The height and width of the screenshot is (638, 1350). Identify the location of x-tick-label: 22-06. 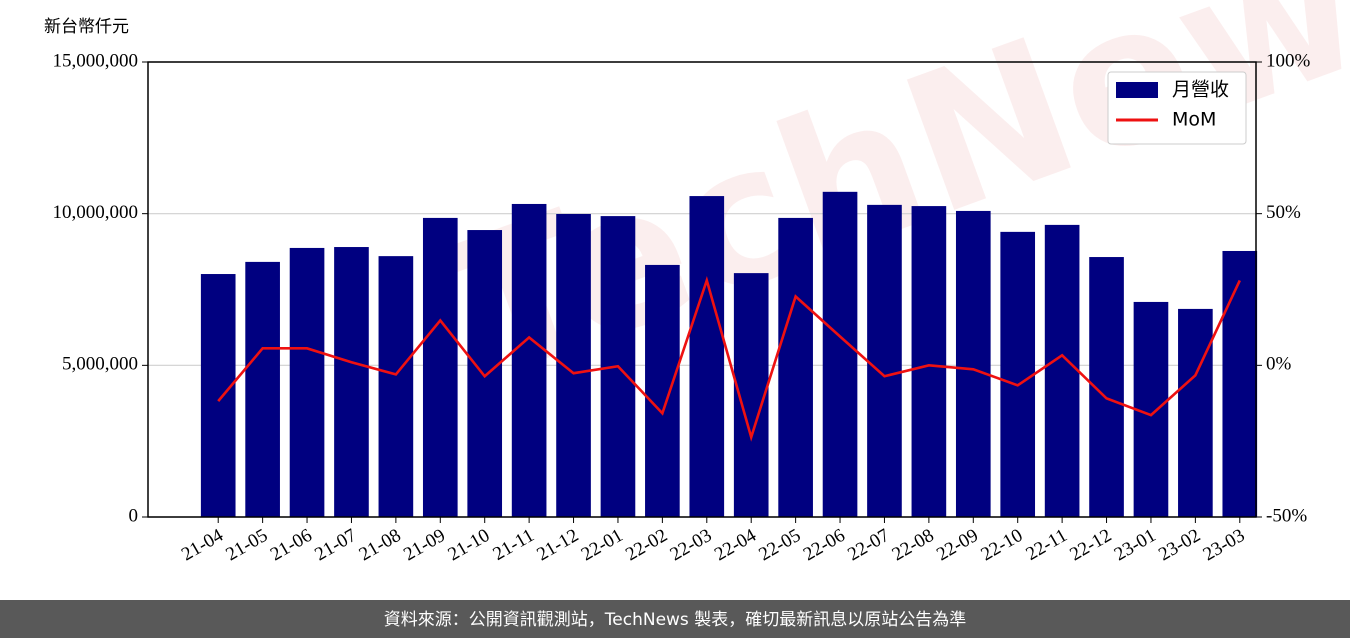
(824, 545).